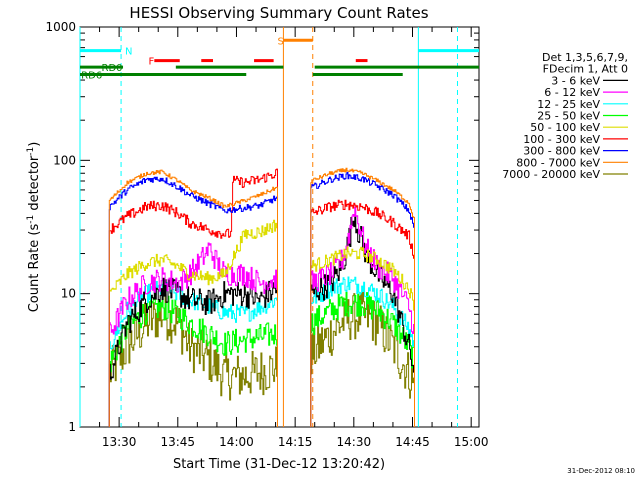 The image size is (640, 484). Describe the element at coordinates (412, 442) in the screenshot. I see `x-tick-label: 14:45` at that location.